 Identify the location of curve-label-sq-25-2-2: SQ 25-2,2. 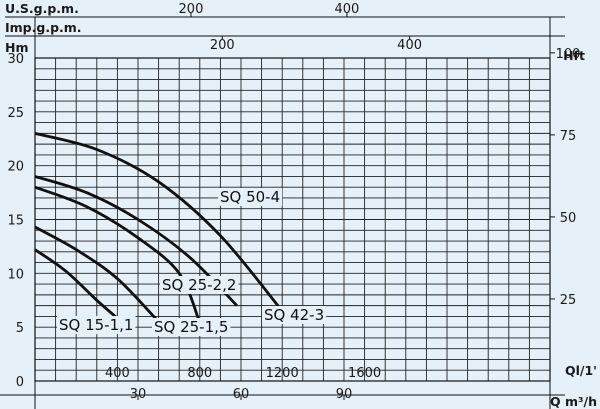
(199, 285).